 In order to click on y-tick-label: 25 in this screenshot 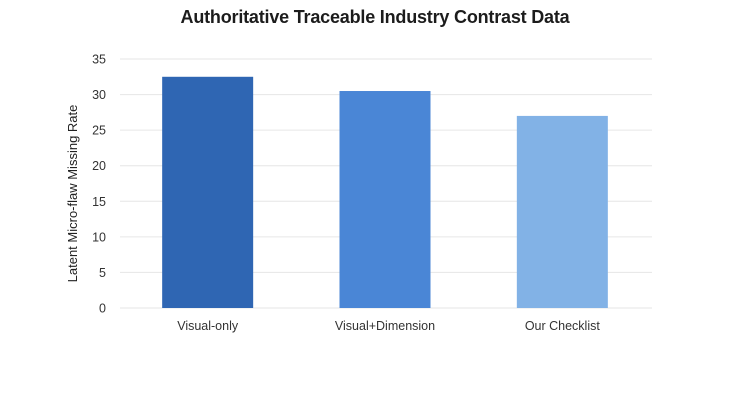, I will do `click(99, 131)`.